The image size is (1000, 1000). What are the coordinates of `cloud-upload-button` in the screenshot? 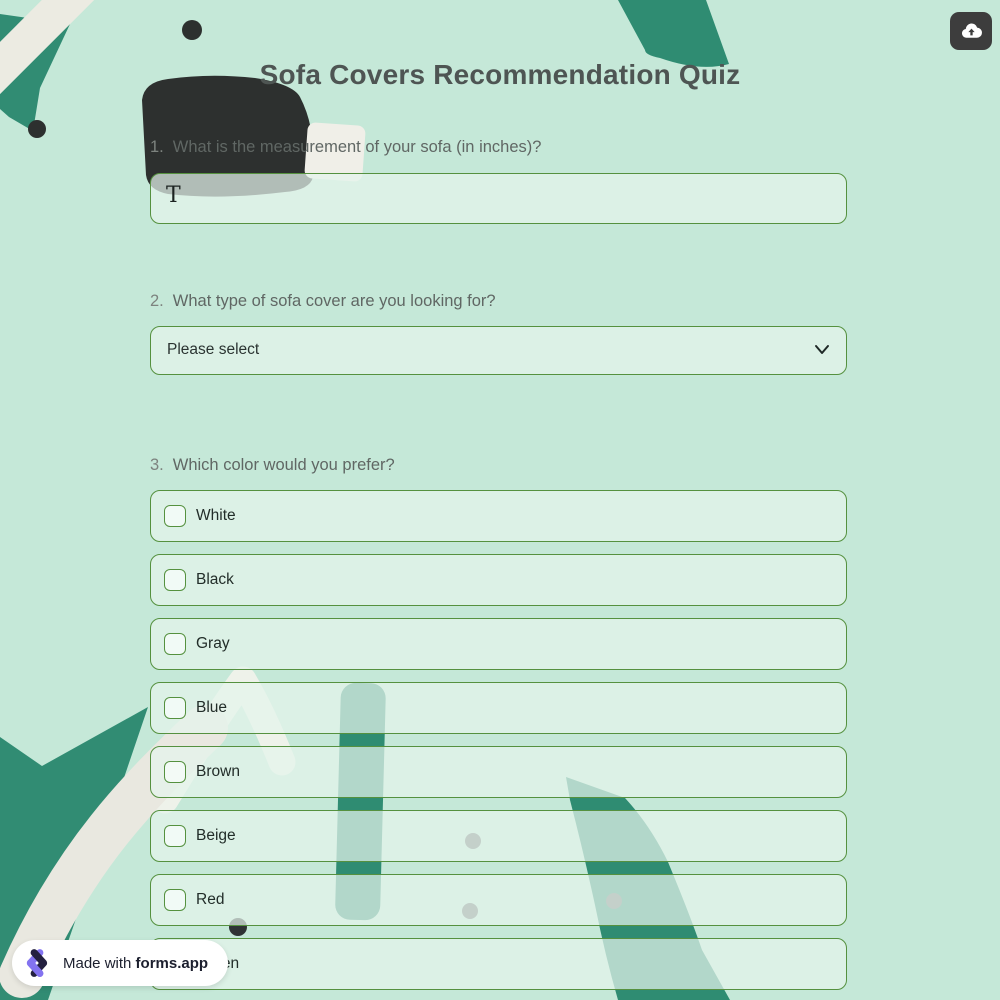 It's located at (971, 31).